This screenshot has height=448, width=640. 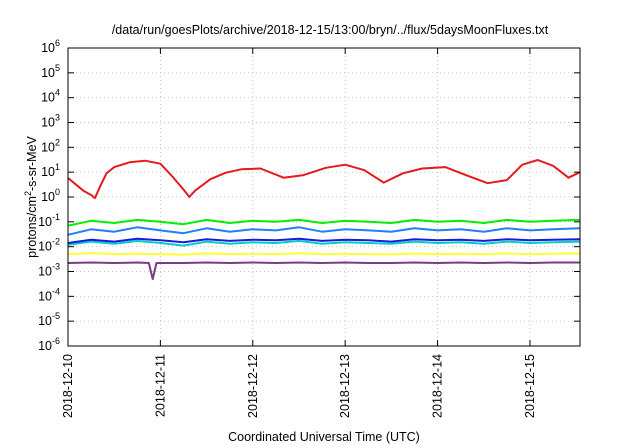 I want to click on x-tick-label: 2018-12-14, so click(x=438, y=386).